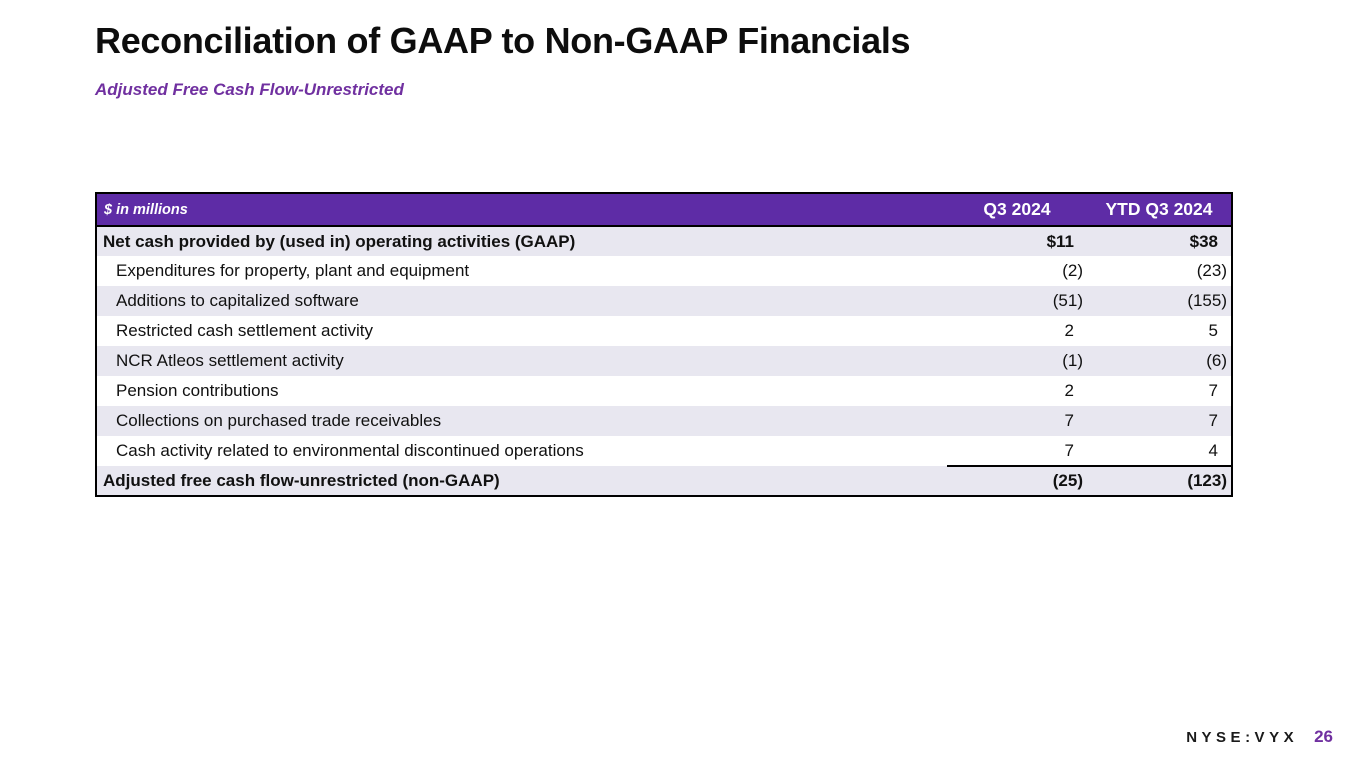 Image resolution: width=1365 pixels, height=768 pixels. I want to click on row-label: Restricted cash settlement activity, so click(244, 330).